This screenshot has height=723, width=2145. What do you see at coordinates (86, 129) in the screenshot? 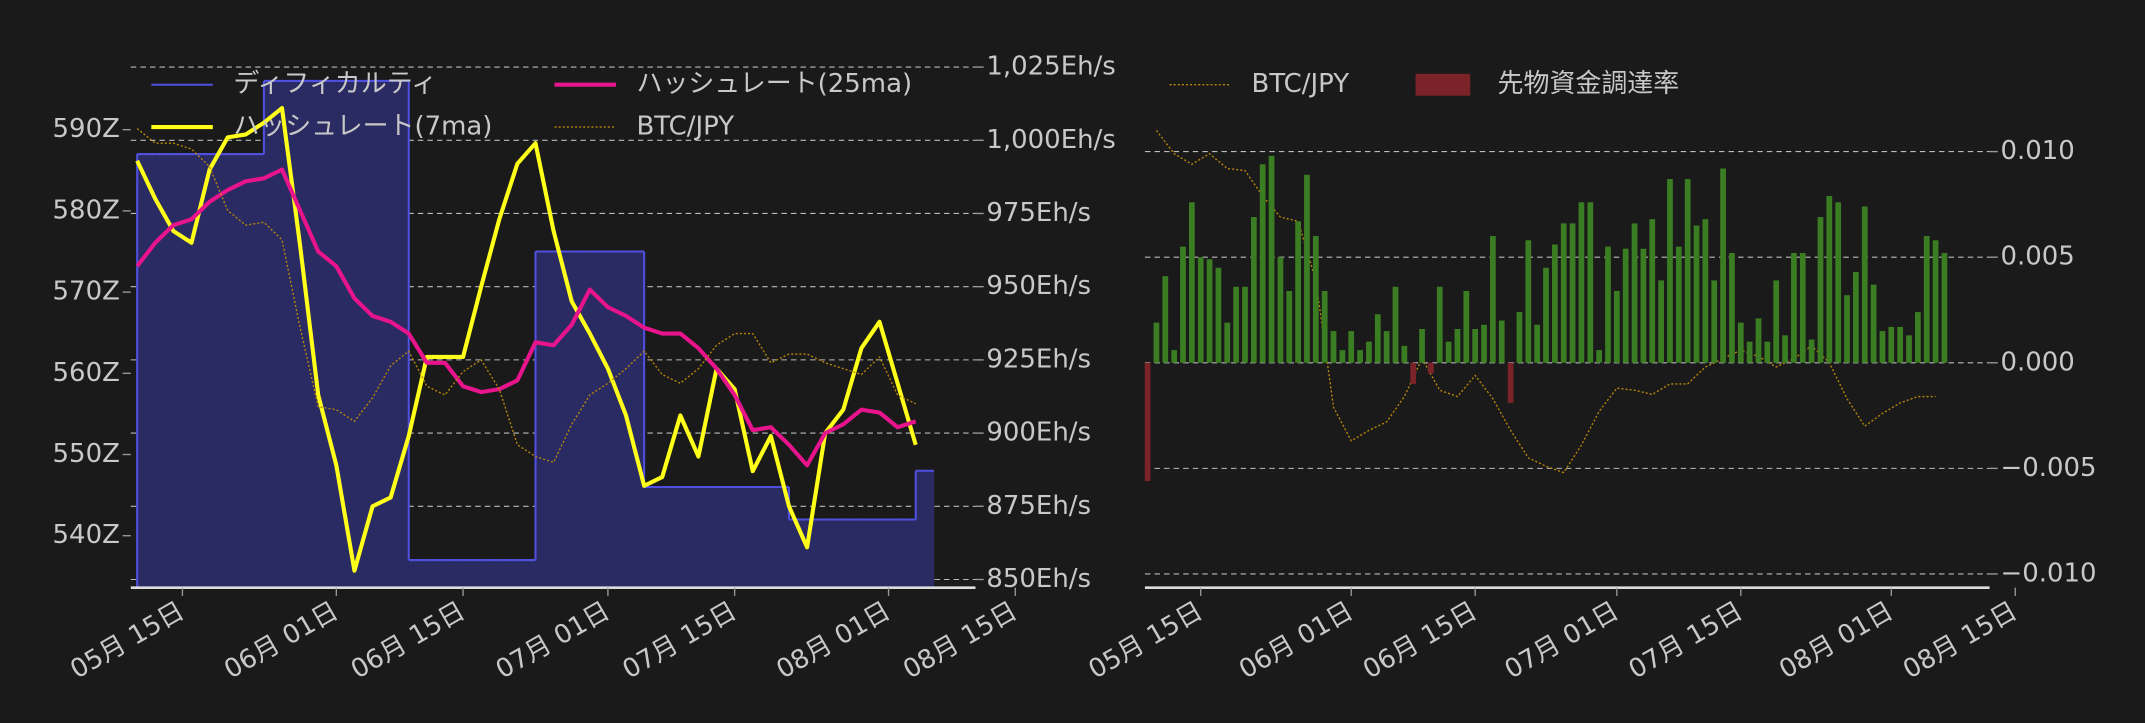
I see `y-tick-label: 590Z` at bounding box center [86, 129].